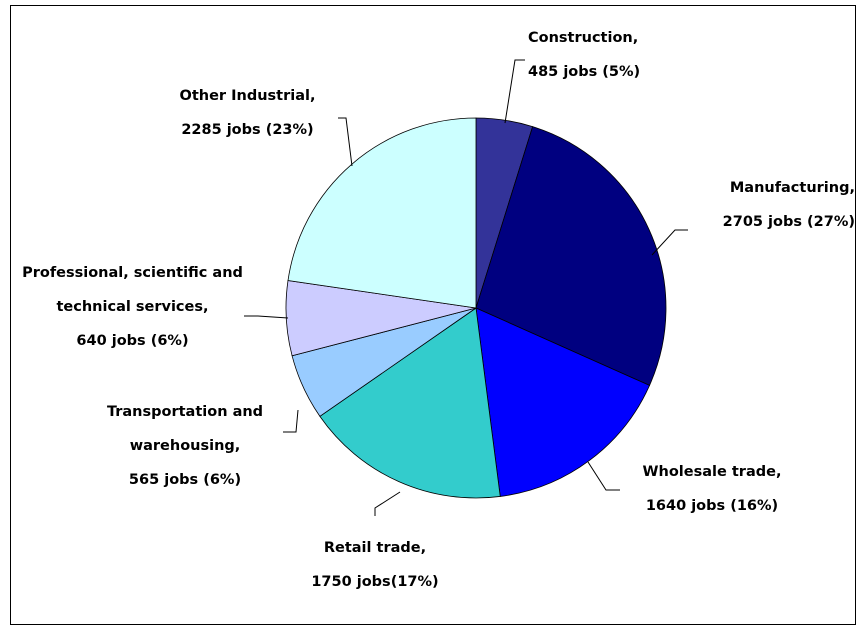  What do you see at coordinates (757, 205) in the screenshot?
I see `data-label: Manufacturing, 2705 jobs (27%)` at bounding box center [757, 205].